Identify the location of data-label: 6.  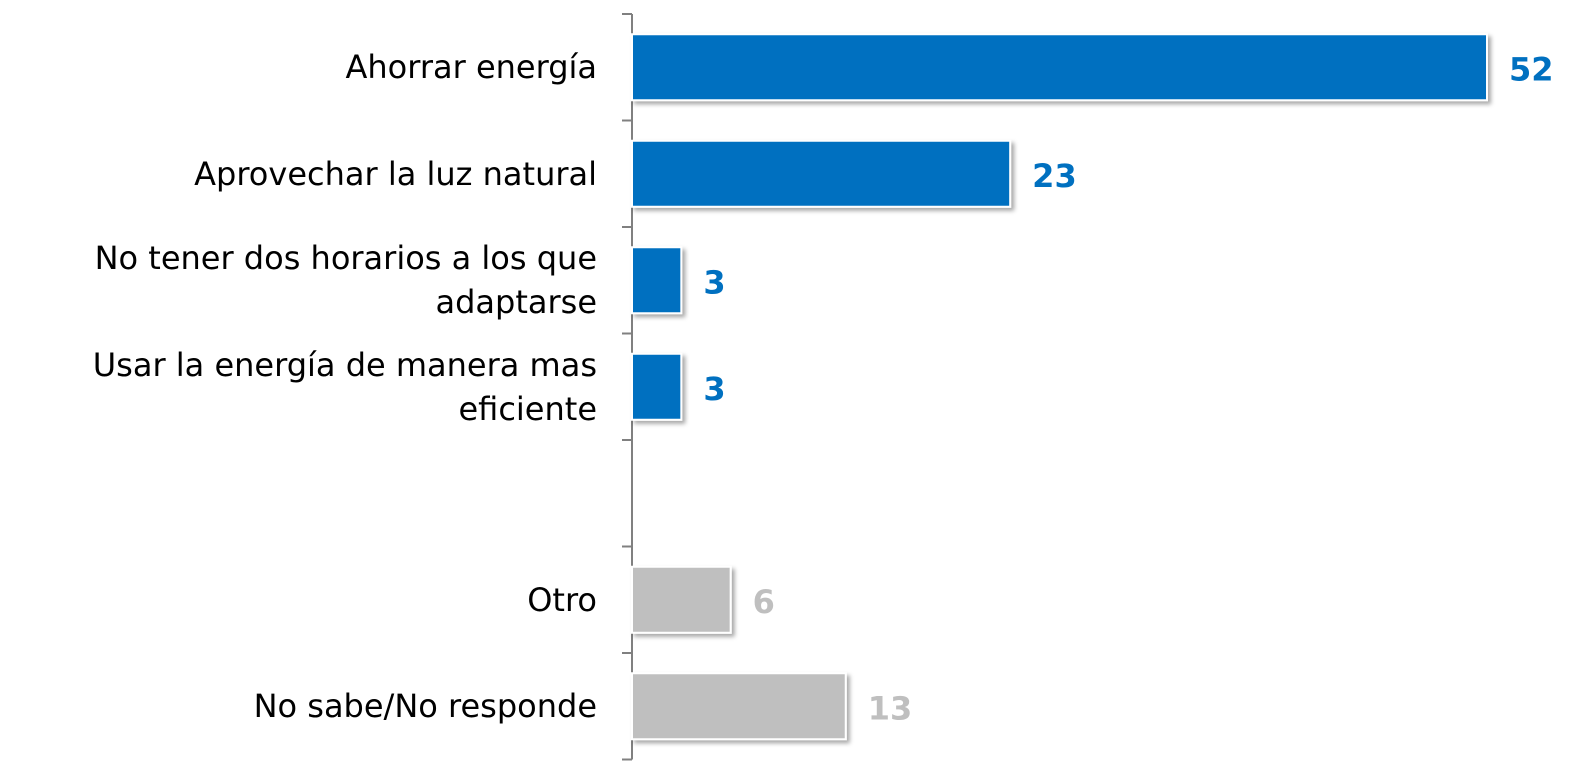
(764, 602).